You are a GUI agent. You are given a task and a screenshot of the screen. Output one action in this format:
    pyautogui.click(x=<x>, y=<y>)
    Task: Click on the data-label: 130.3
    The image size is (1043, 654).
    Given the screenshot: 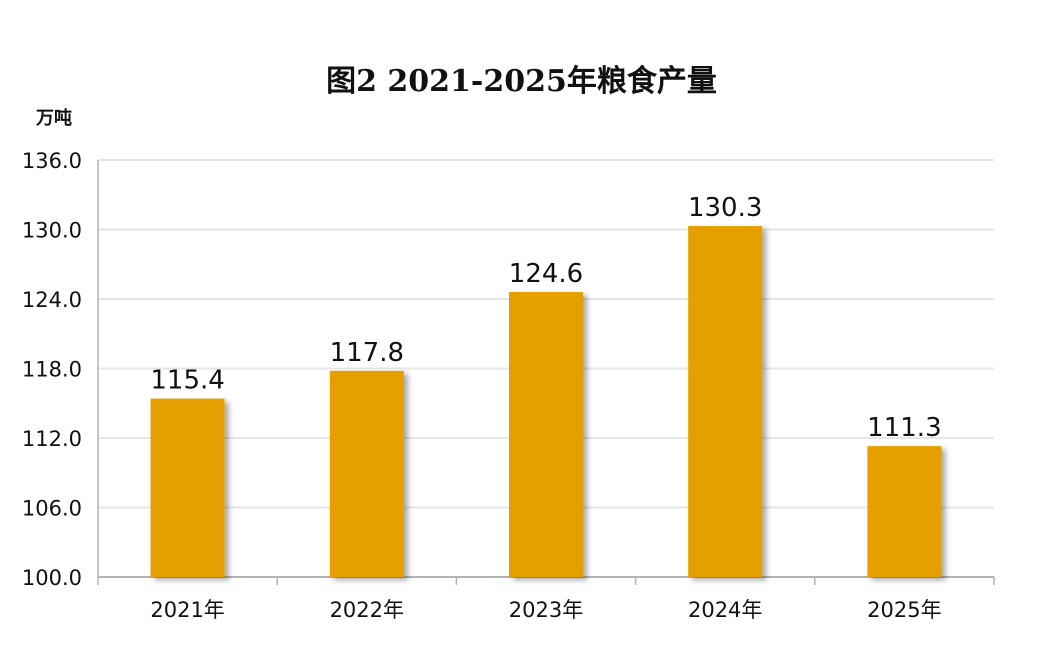 What is the action you would take?
    pyautogui.click(x=725, y=208)
    